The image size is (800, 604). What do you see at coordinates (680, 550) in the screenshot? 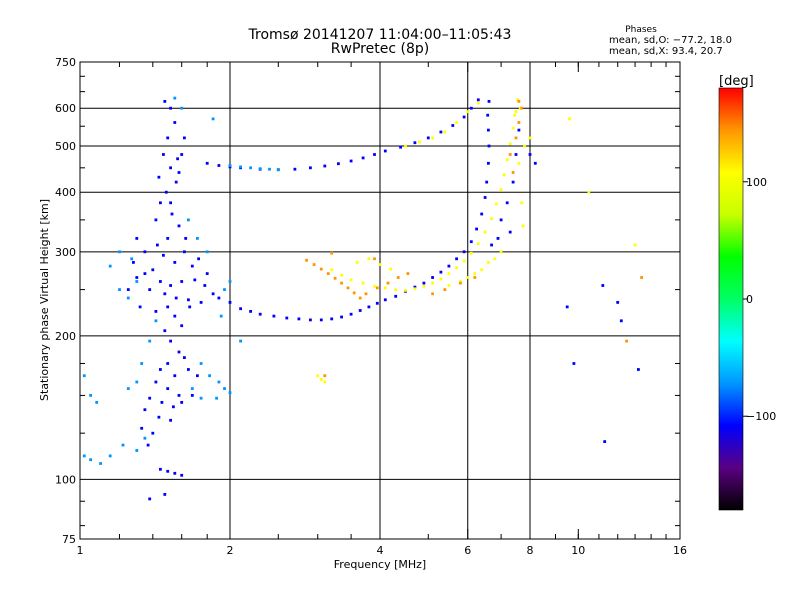
I see `x-tick-label: 16` at bounding box center [680, 550].